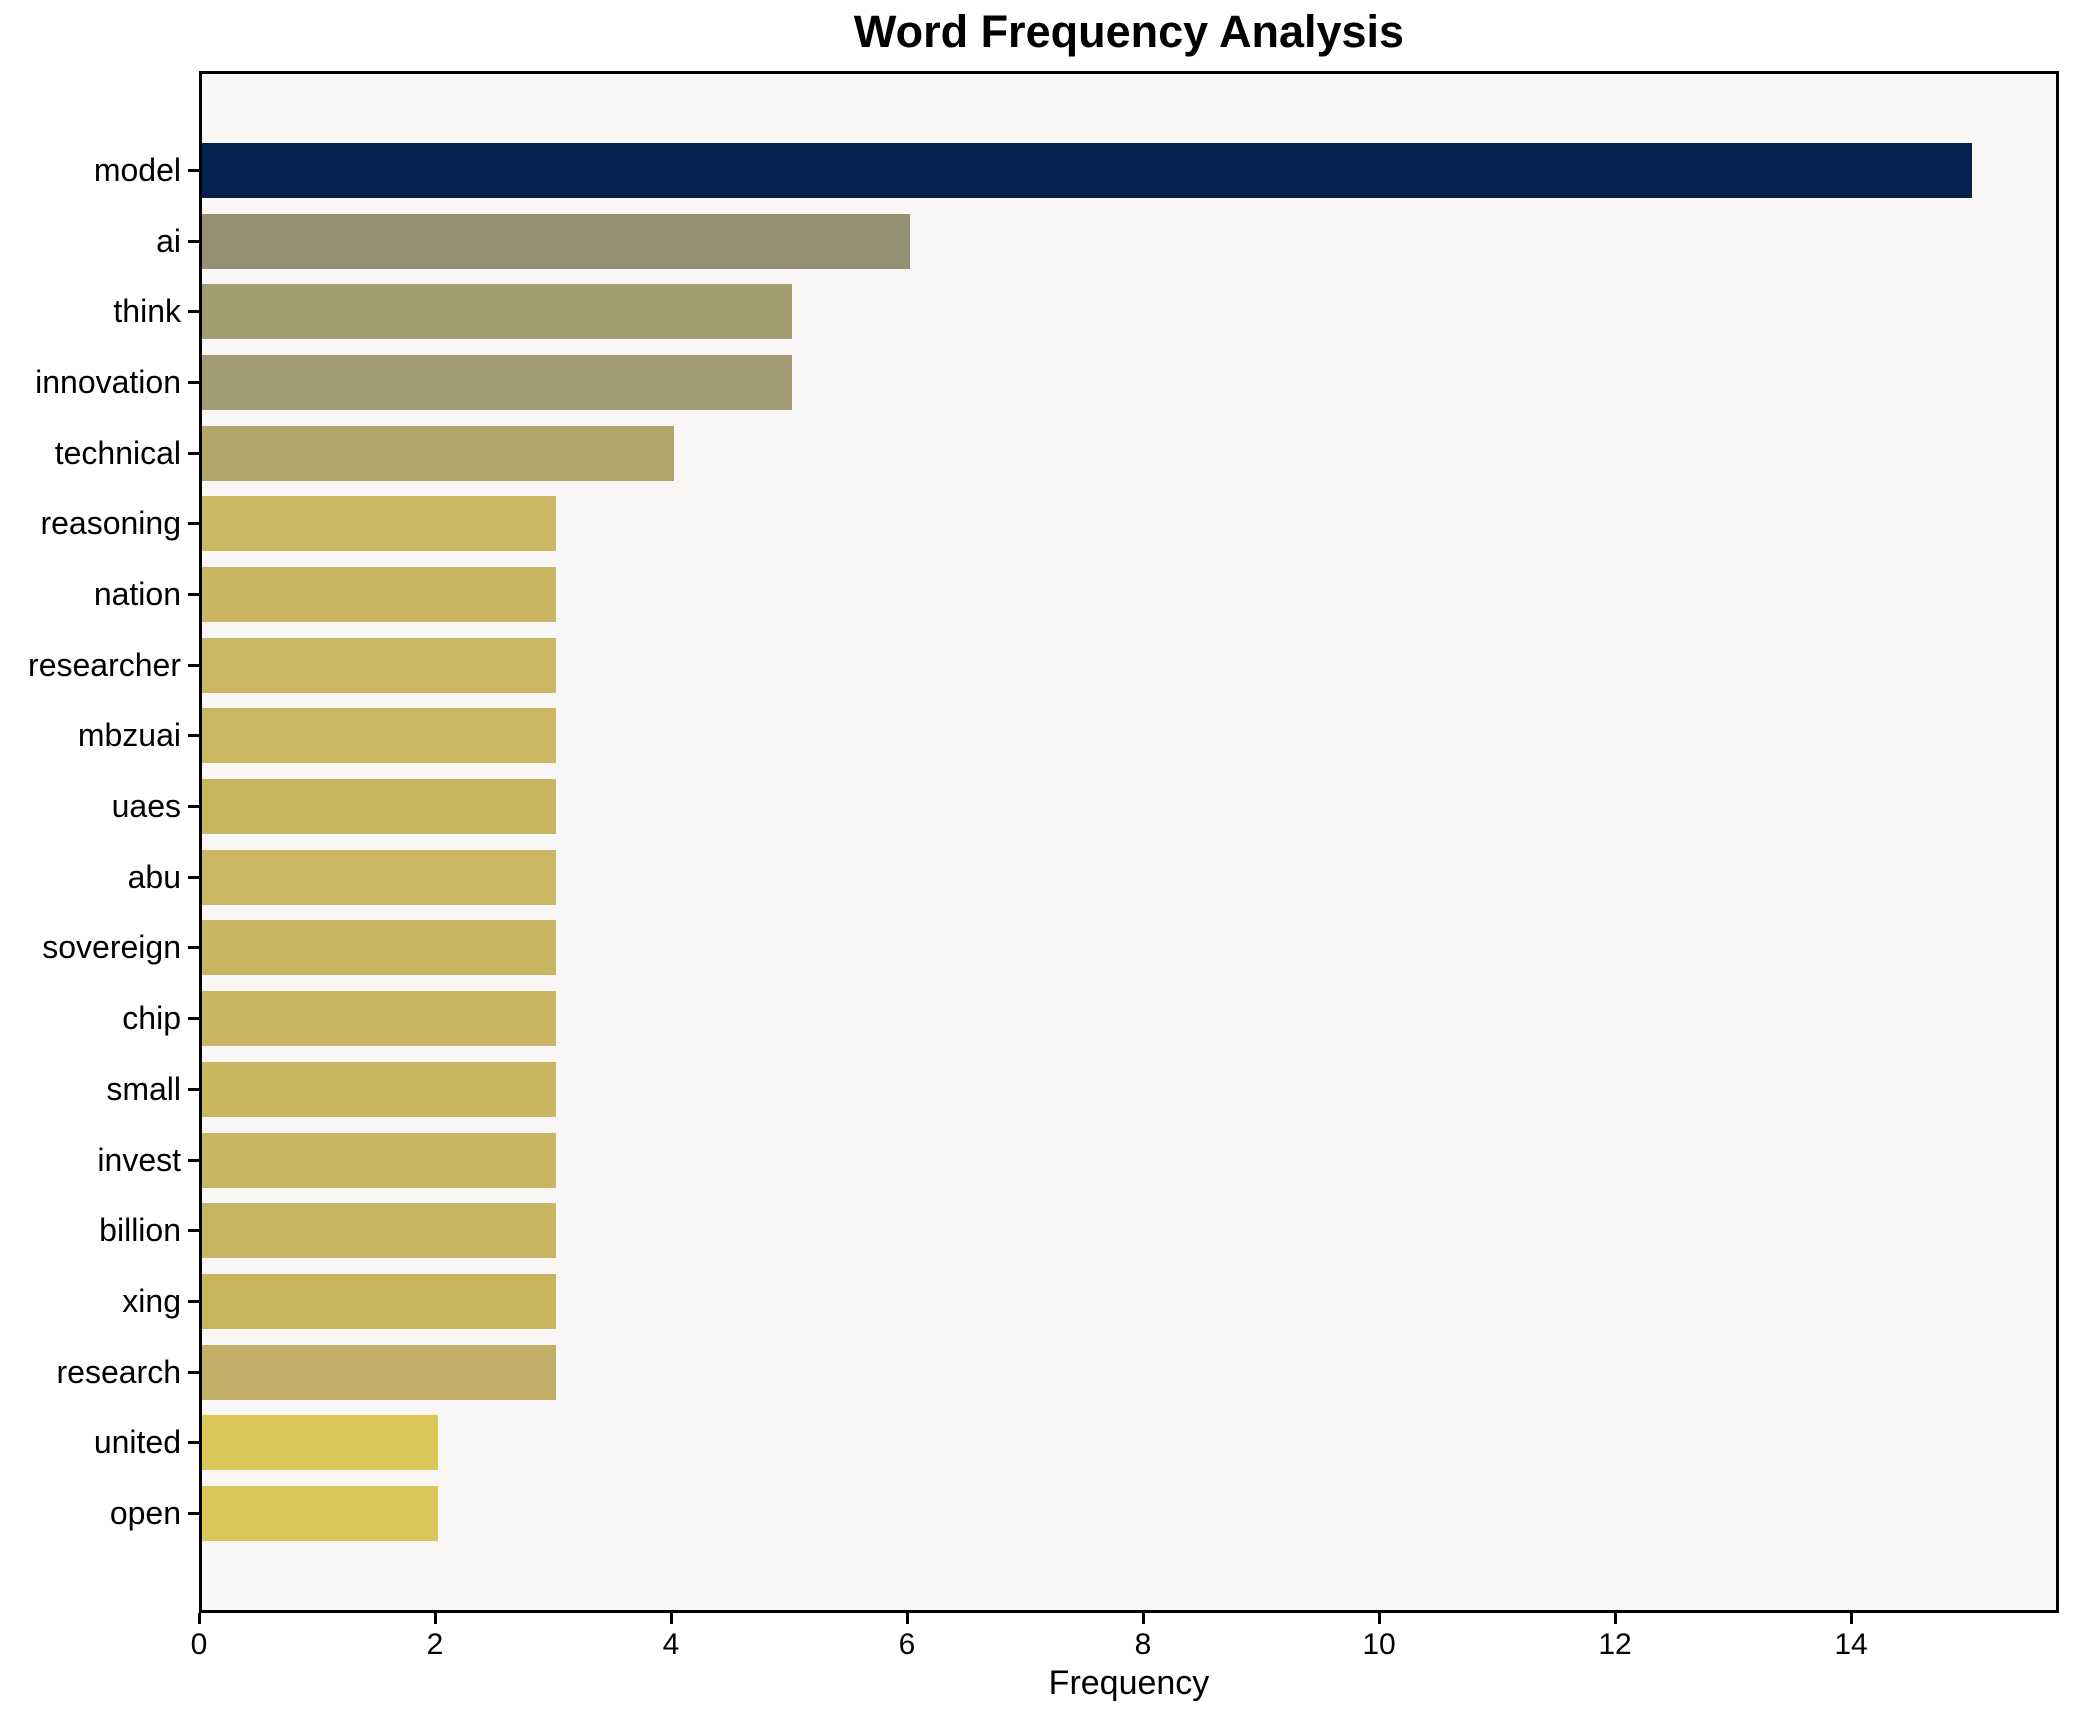 Image resolution: width=2078 pixels, height=1722 pixels. I want to click on bar-nation, so click(379, 595).